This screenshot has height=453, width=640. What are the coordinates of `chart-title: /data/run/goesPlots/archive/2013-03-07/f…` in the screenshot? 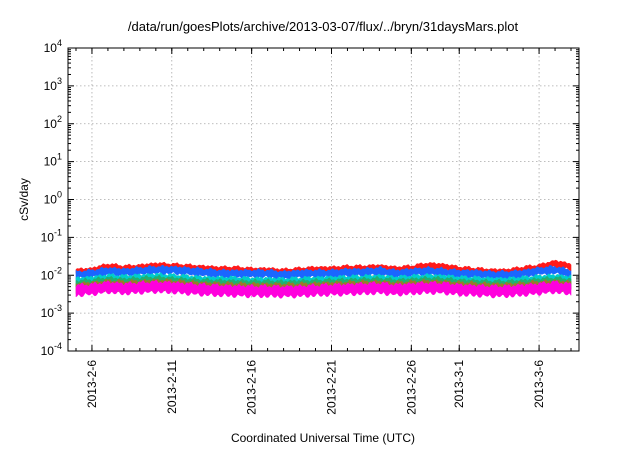 It's located at (323, 26).